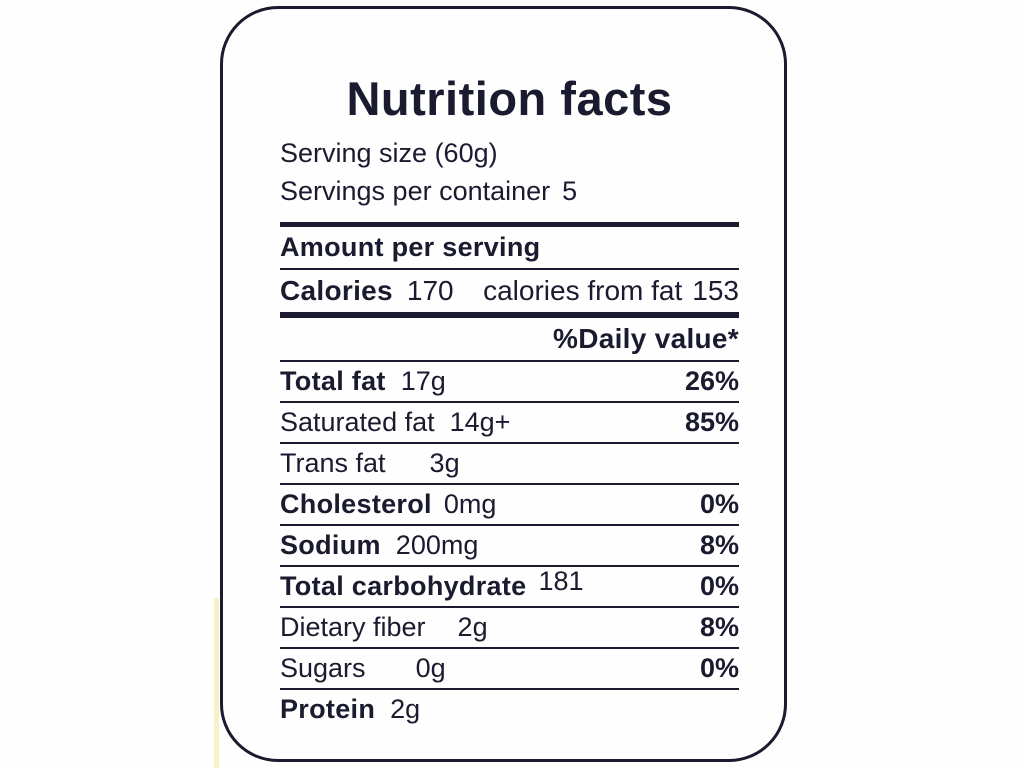 This screenshot has width=1024, height=768. Describe the element at coordinates (509, 98) in the screenshot. I see `nutrition-facts-title: Nutrition facts` at that location.